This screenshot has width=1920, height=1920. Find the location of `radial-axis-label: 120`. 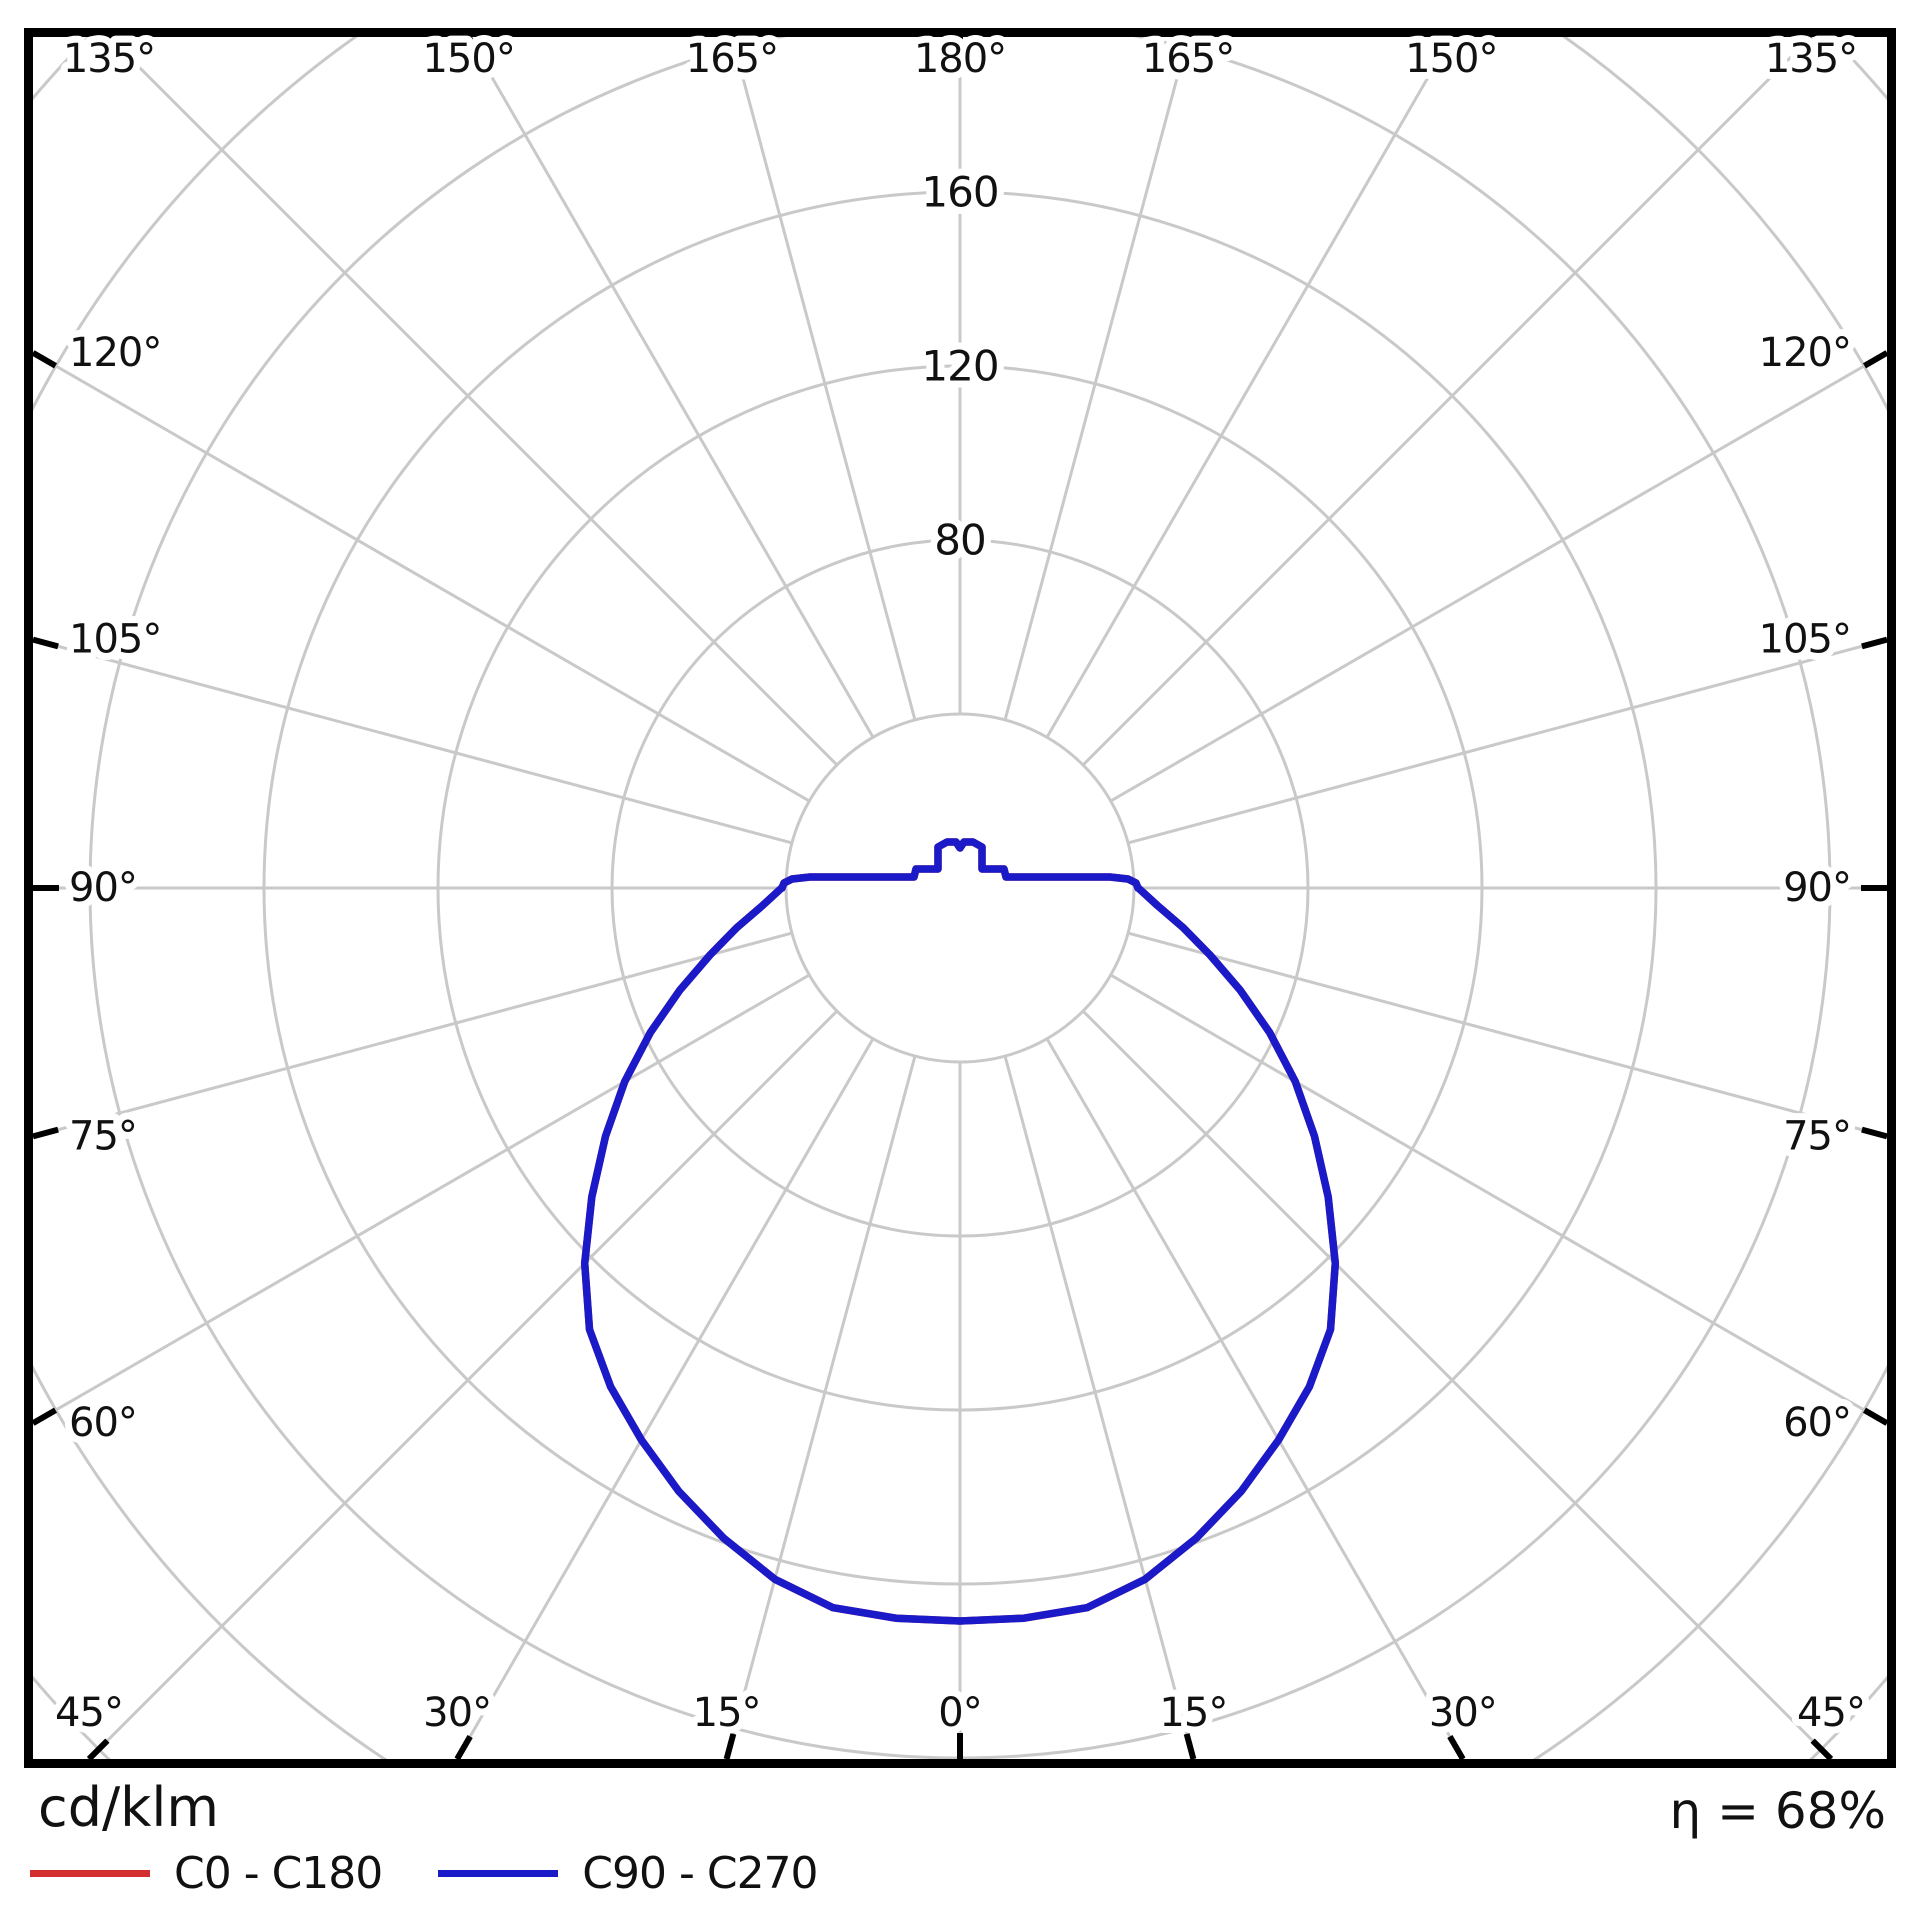

radial-axis-label: 120 is located at coordinates (959, 366).